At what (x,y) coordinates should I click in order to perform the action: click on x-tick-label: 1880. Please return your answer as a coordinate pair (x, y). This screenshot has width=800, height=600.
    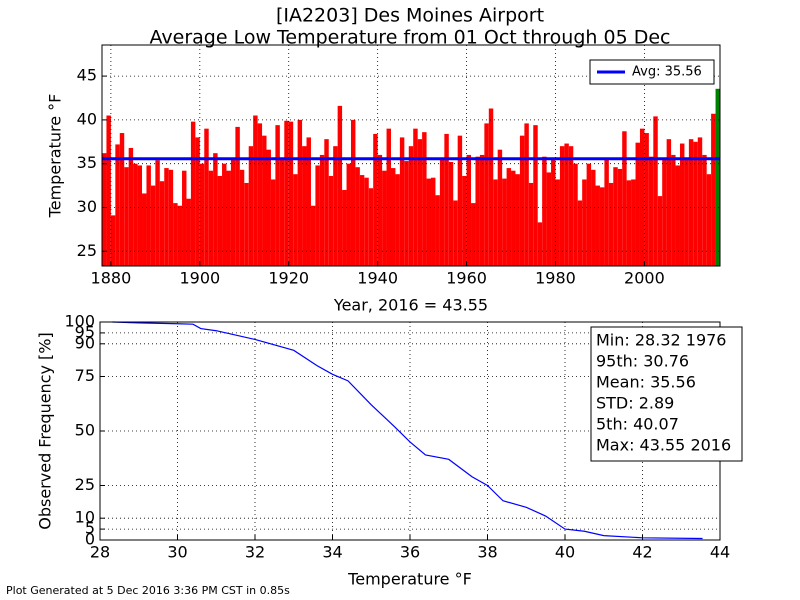
    Looking at the image, I should click on (111, 278).